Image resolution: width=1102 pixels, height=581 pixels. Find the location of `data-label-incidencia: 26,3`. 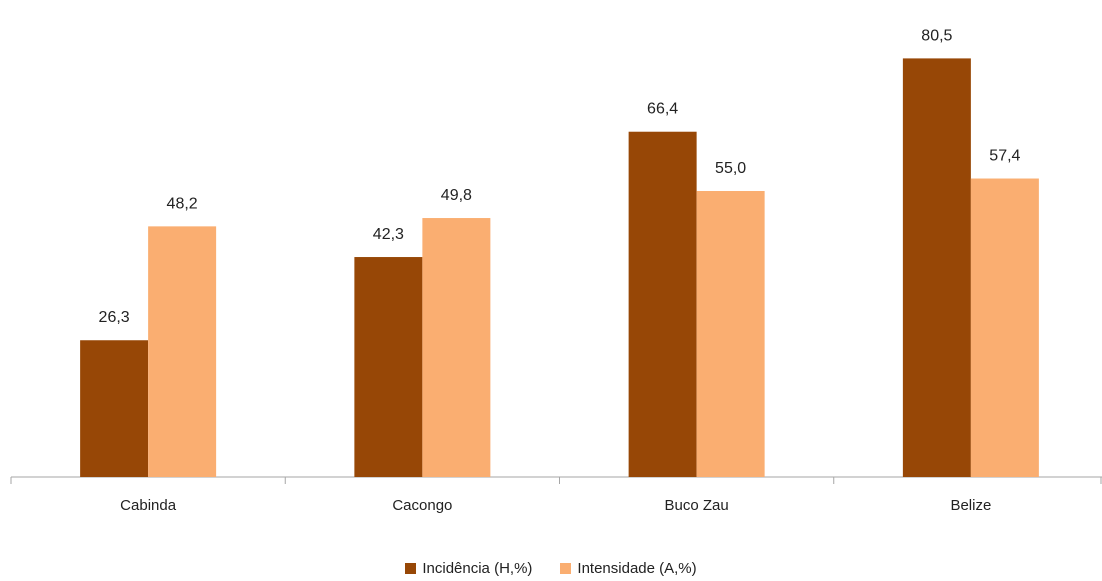

data-label-incidencia: 26,3 is located at coordinates (114, 317).